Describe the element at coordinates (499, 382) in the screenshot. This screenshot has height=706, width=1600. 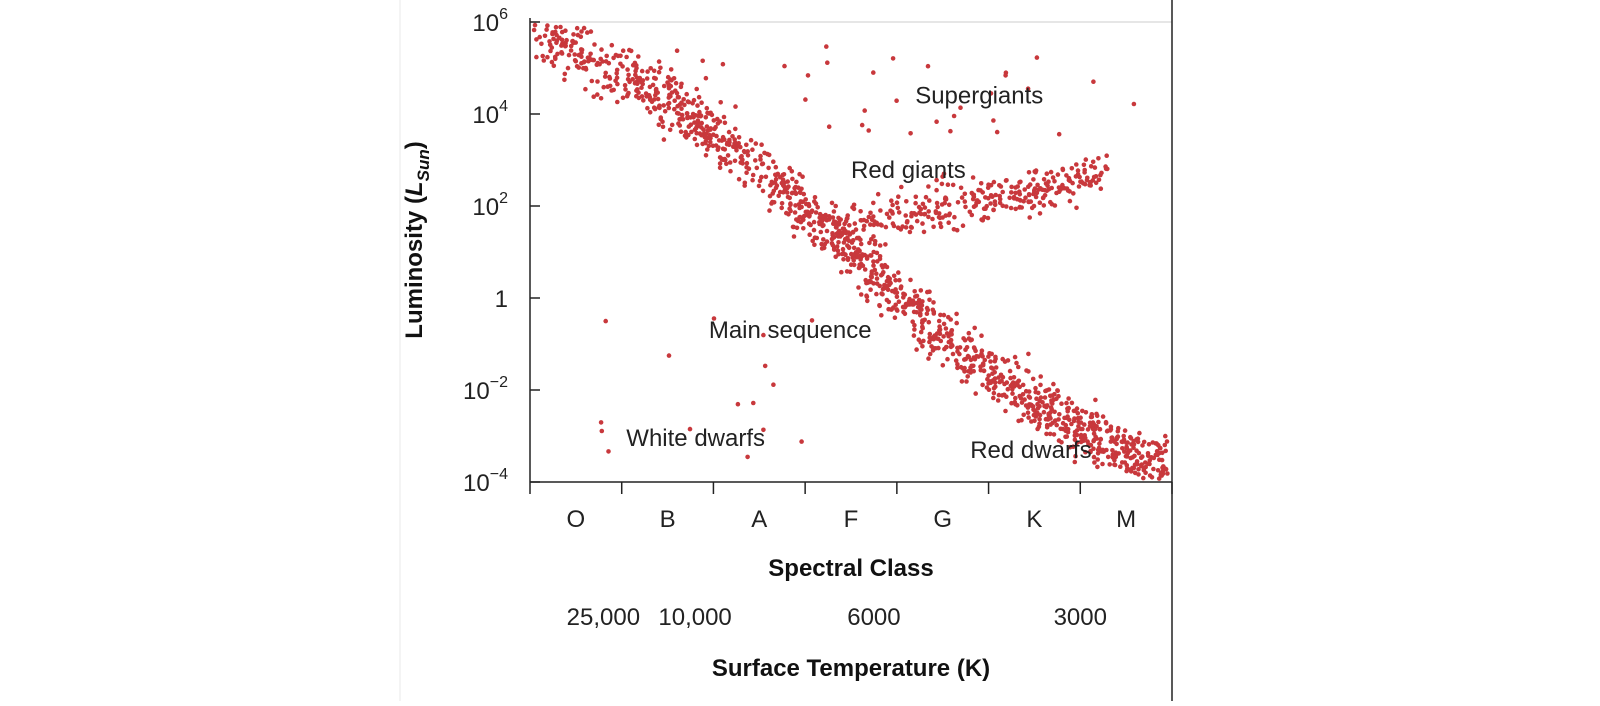
I see `y-tick-exponent: −2` at that location.